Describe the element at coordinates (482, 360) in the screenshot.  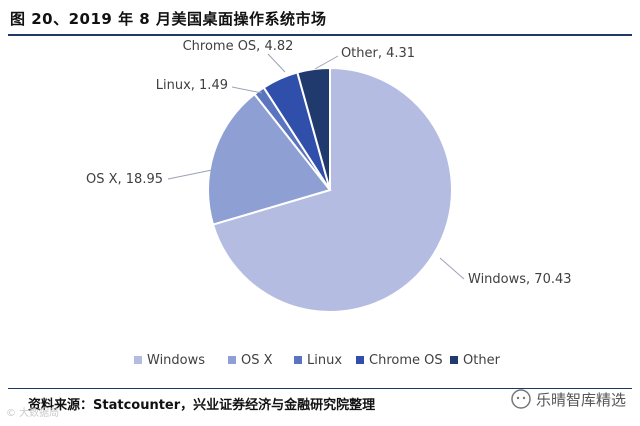
I see `legend-label: Other` at that location.